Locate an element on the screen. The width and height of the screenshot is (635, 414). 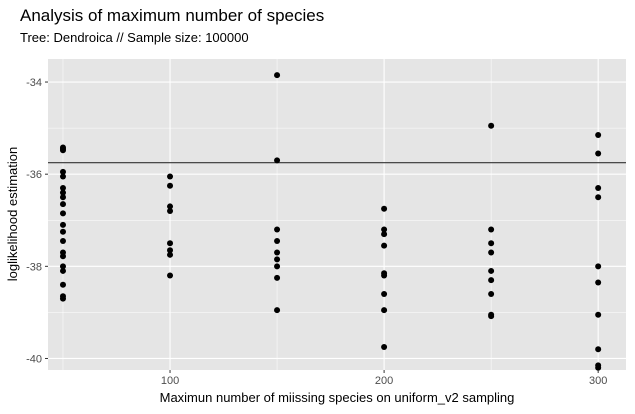
chart-title: Analysis of maximum number of species is located at coordinates (172, 15).